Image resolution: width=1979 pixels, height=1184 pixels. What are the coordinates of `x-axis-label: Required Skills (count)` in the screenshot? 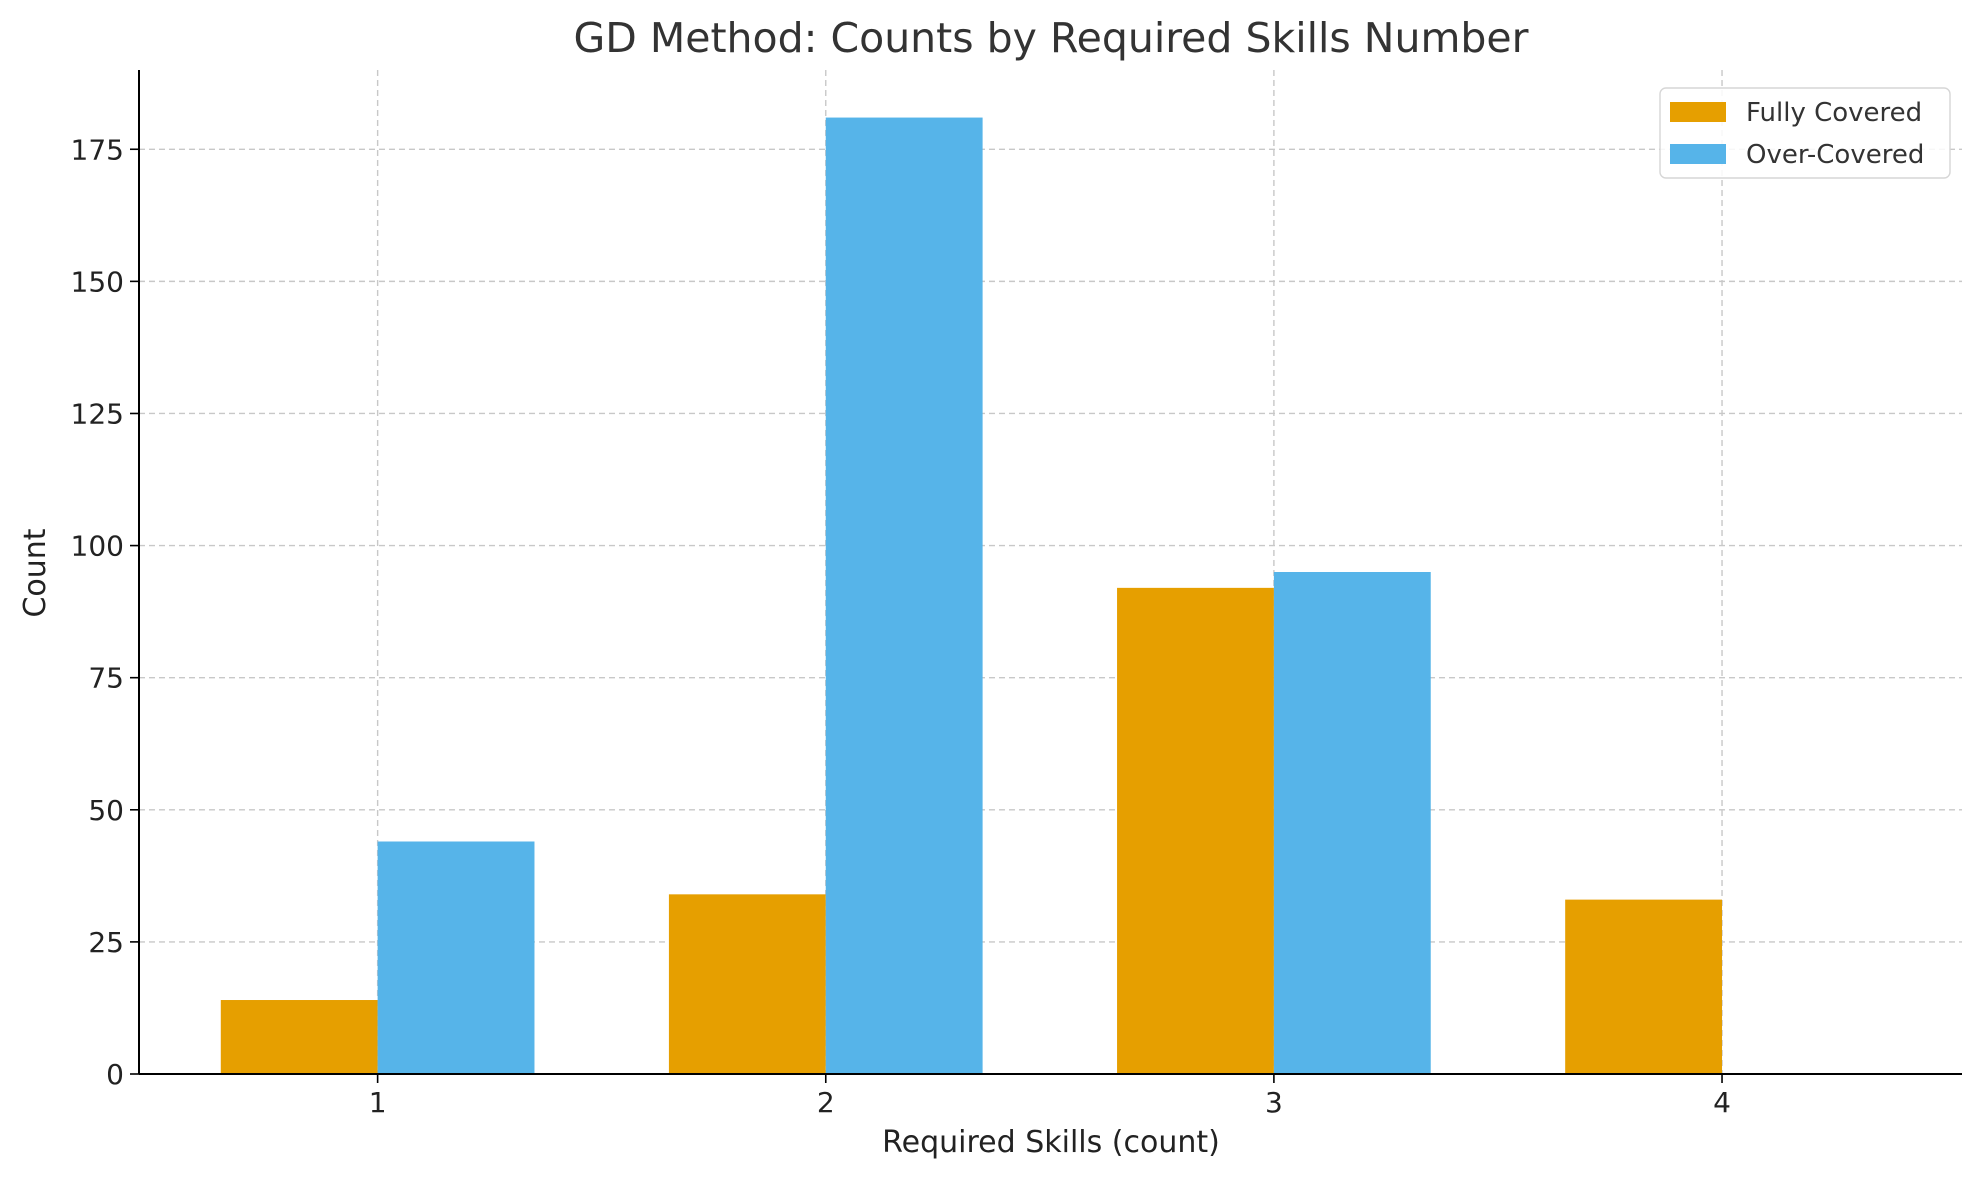 It's located at (1051, 1142).